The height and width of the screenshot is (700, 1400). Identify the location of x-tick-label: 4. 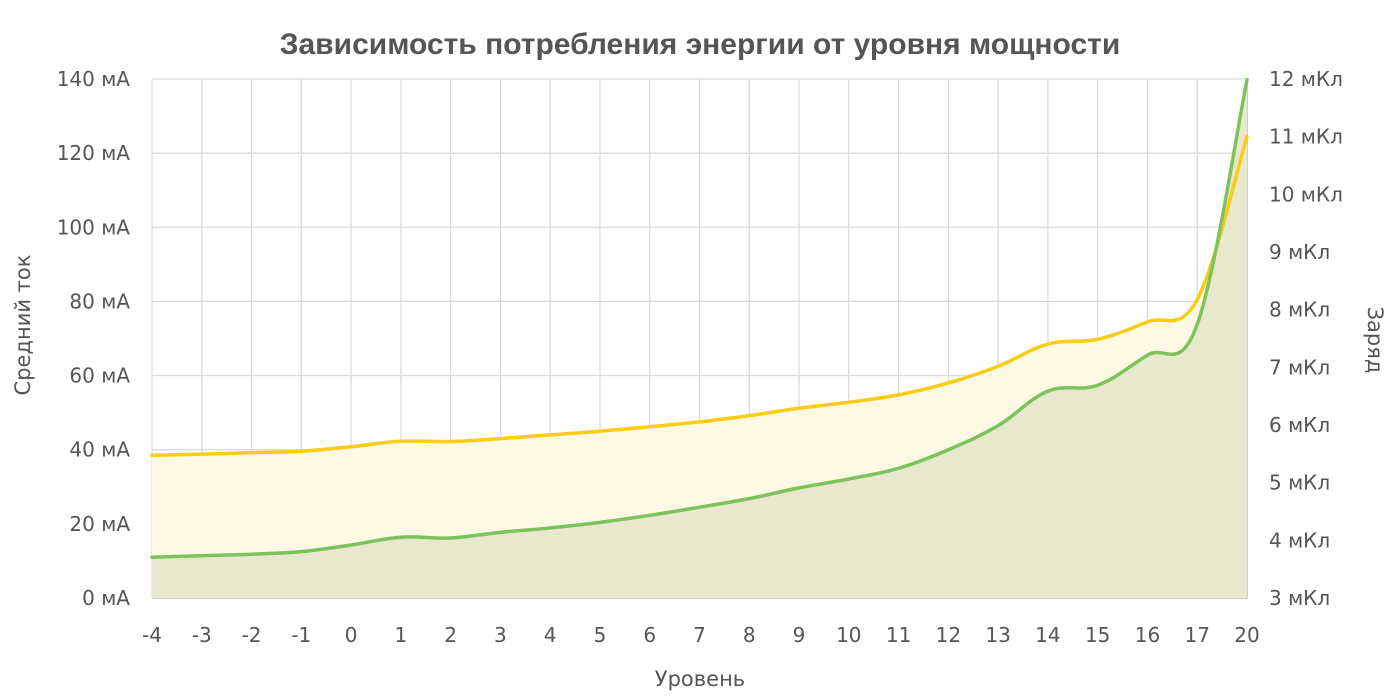
(550, 635).